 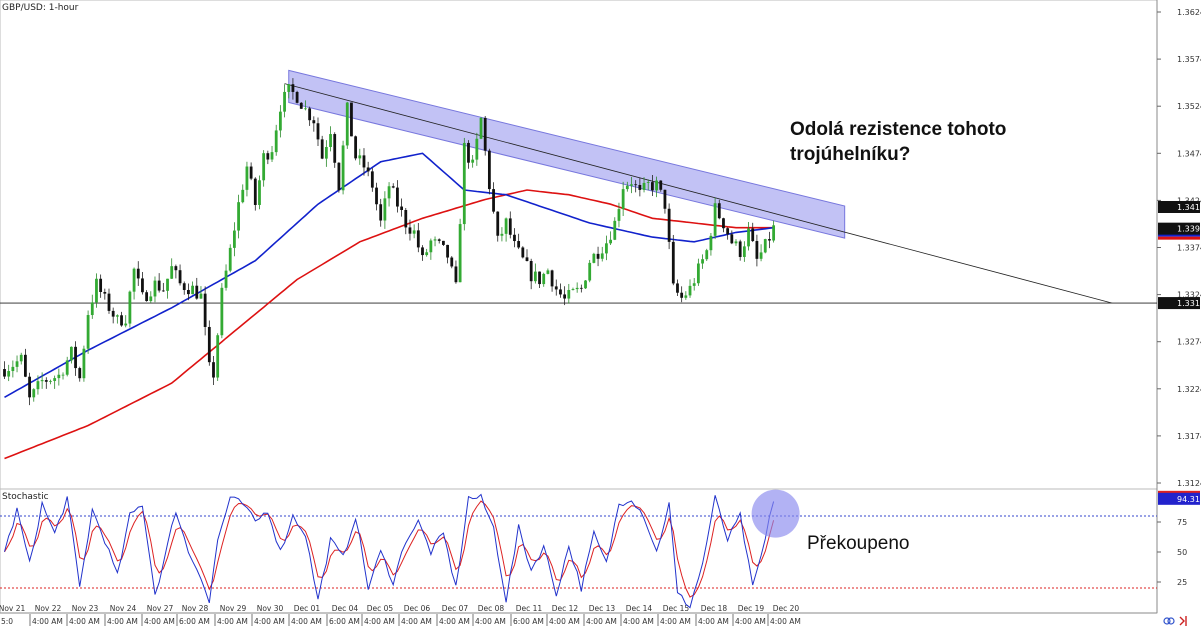 What do you see at coordinates (233, 608) in the screenshot?
I see `date-label: Nov 29` at bounding box center [233, 608].